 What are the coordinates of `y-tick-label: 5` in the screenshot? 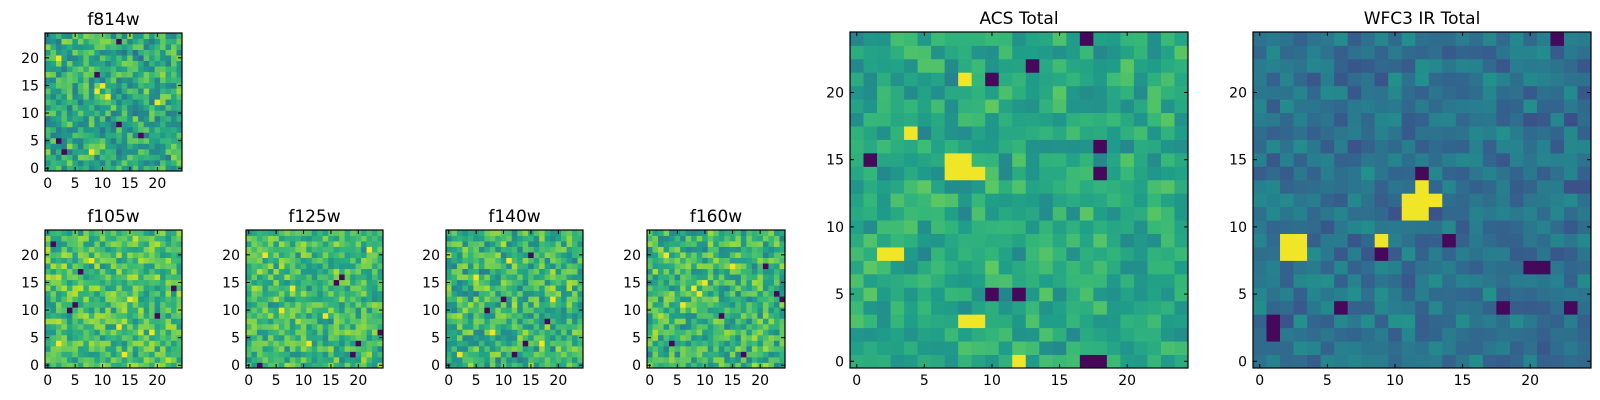 It's located at (235, 339).